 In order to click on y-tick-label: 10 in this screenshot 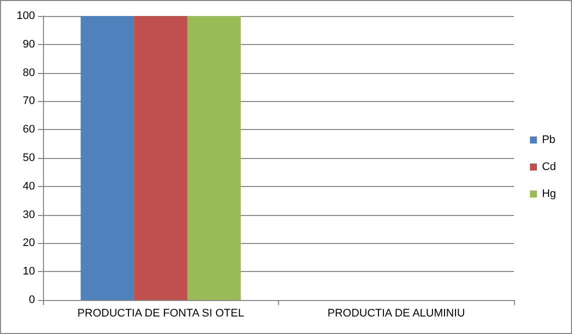, I will do `click(28, 272)`.